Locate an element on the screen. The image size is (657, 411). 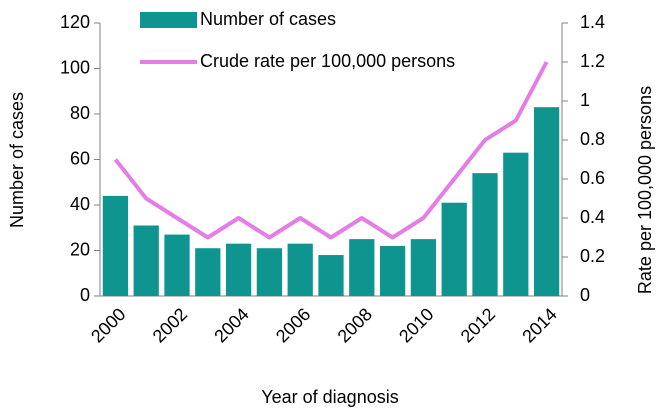
y-tick-label: 20 is located at coordinates (80, 249).